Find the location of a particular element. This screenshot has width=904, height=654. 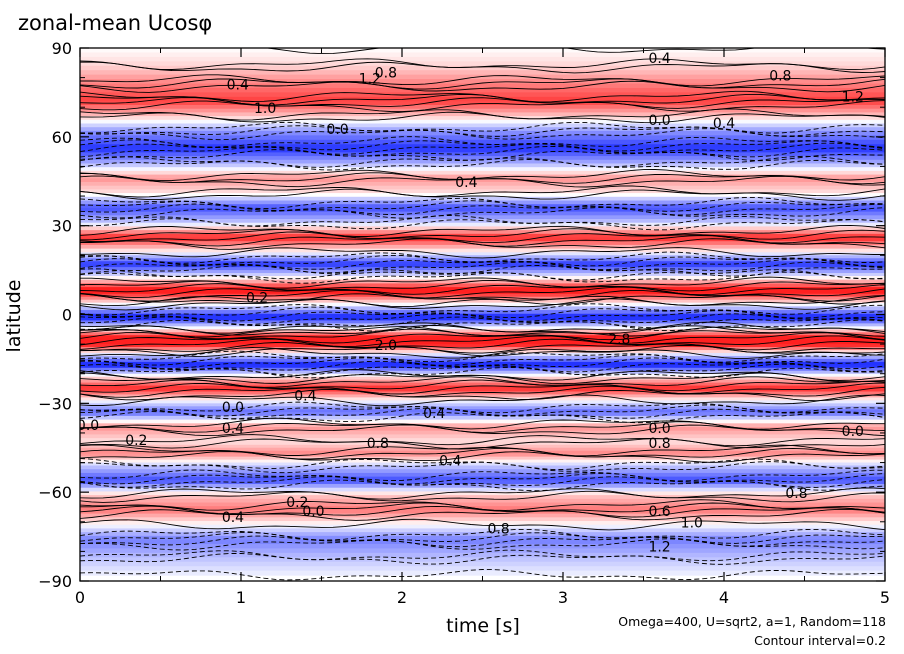

contour-interval-annotation: Contour interval=0.2 is located at coordinates (820, 640).